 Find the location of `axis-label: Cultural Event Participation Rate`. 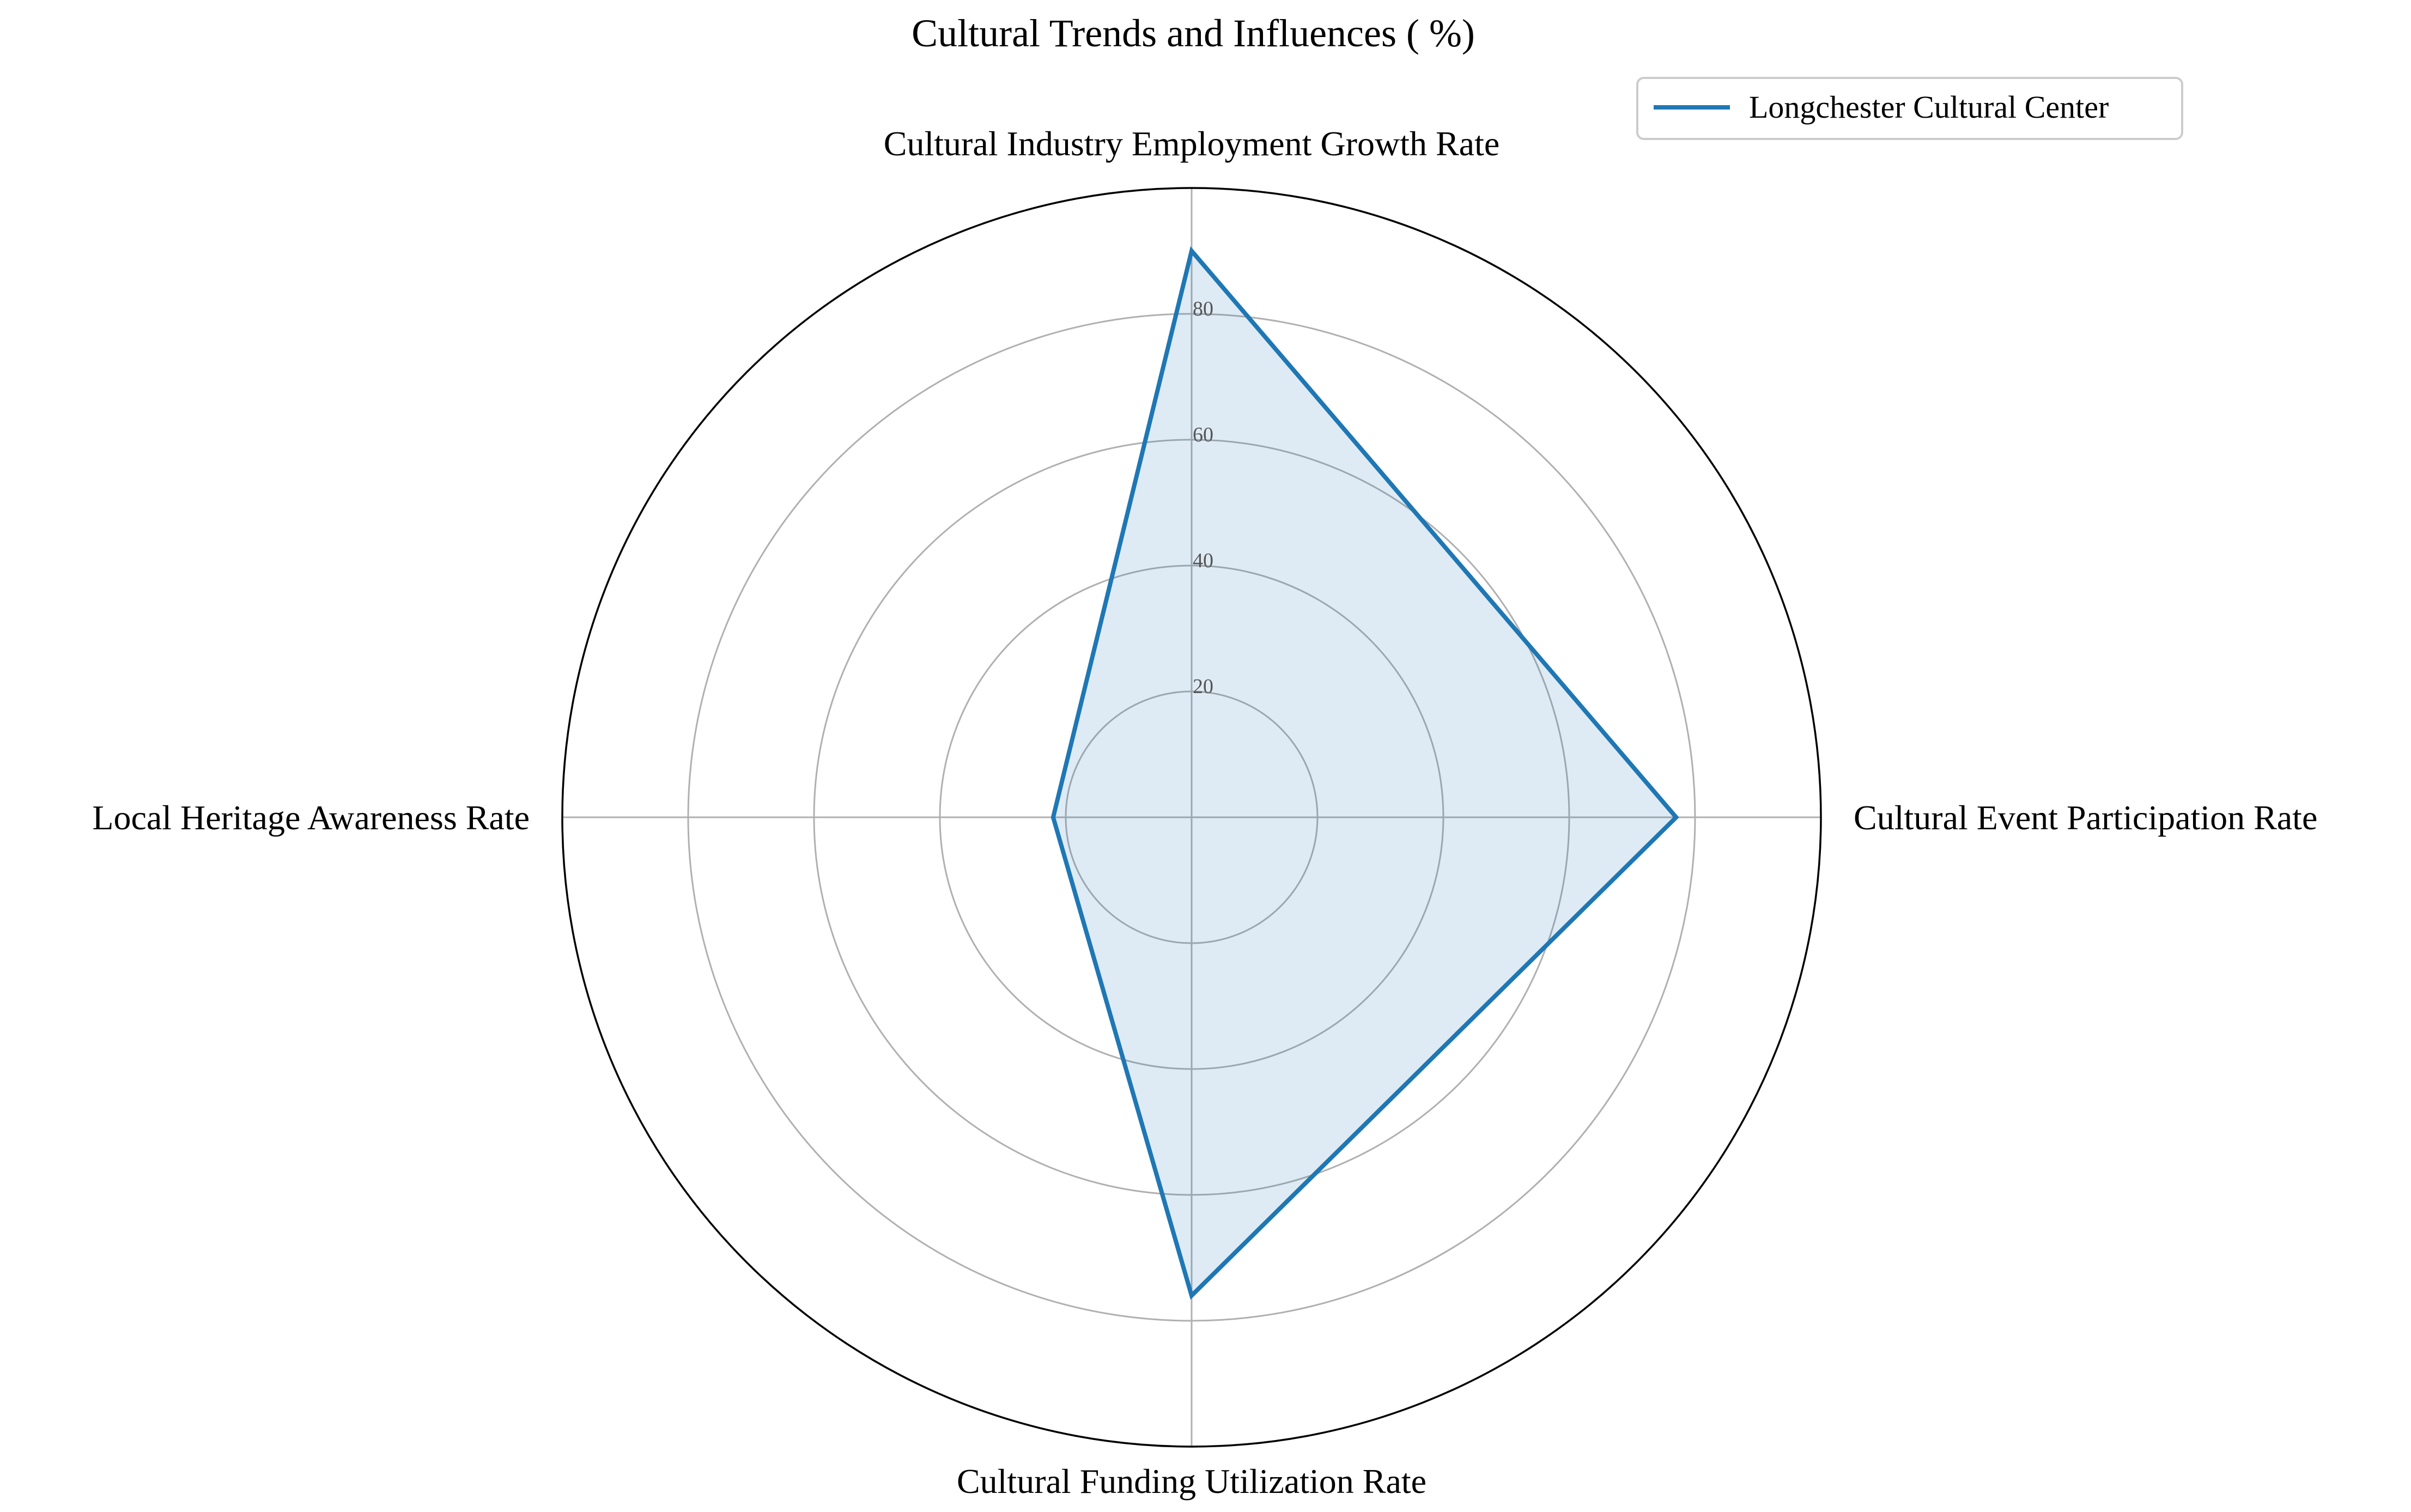

axis-label: Cultural Event Participation Rate is located at coordinates (2085, 817).